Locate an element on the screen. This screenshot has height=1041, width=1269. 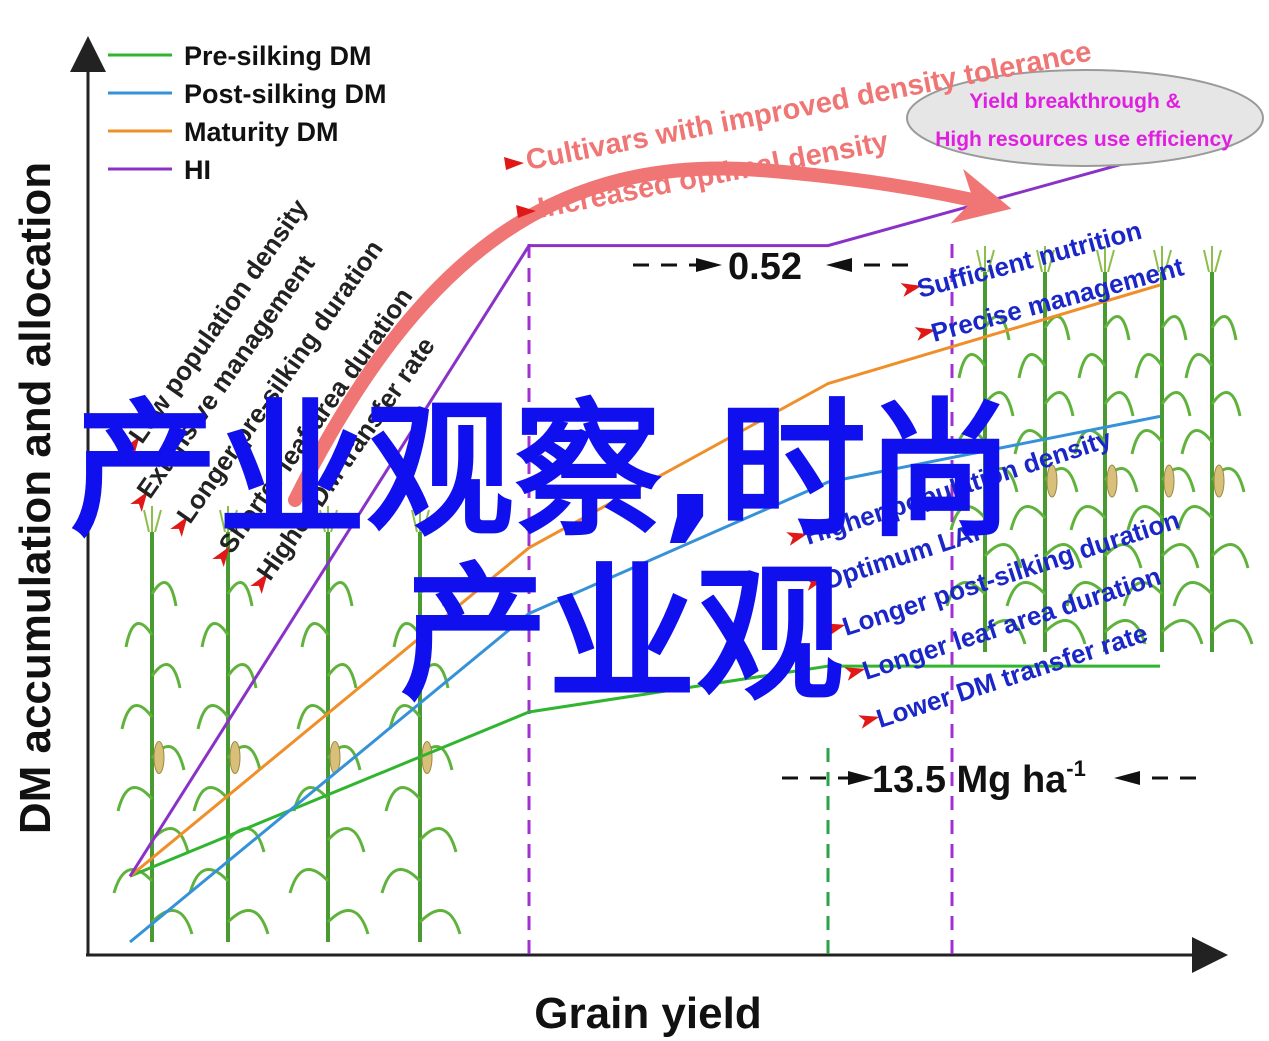
gap-yield-value: 13.5 Mg ha-1 is located at coordinates (979, 778).